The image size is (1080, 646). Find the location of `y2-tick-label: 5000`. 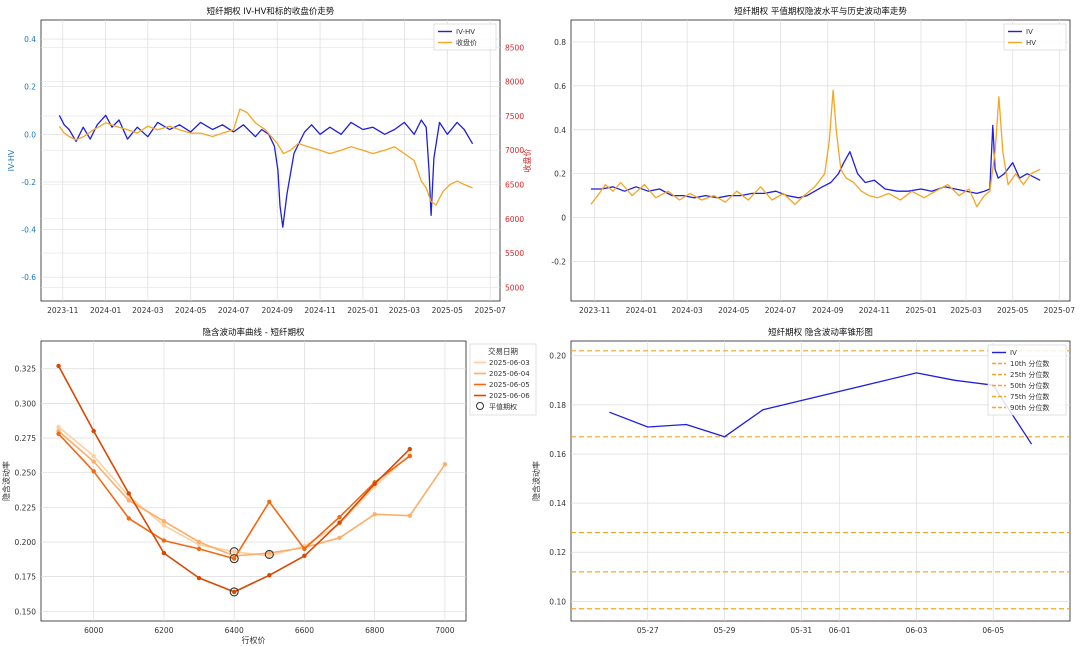

y2-tick-label: 5000 is located at coordinates (514, 287).